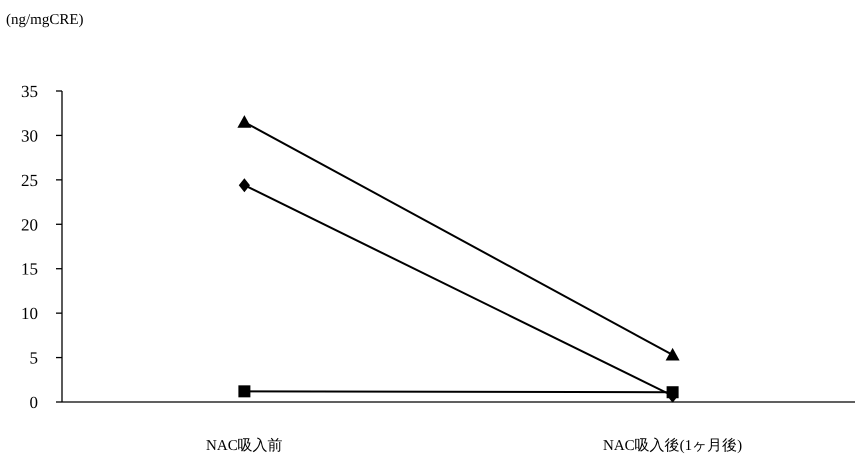 This screenshot has width=857, height=459. What do you see at coordinates (29, 136) in the screenshot?
I see `y-tick-label: 30` at bounding box center [29, 136].